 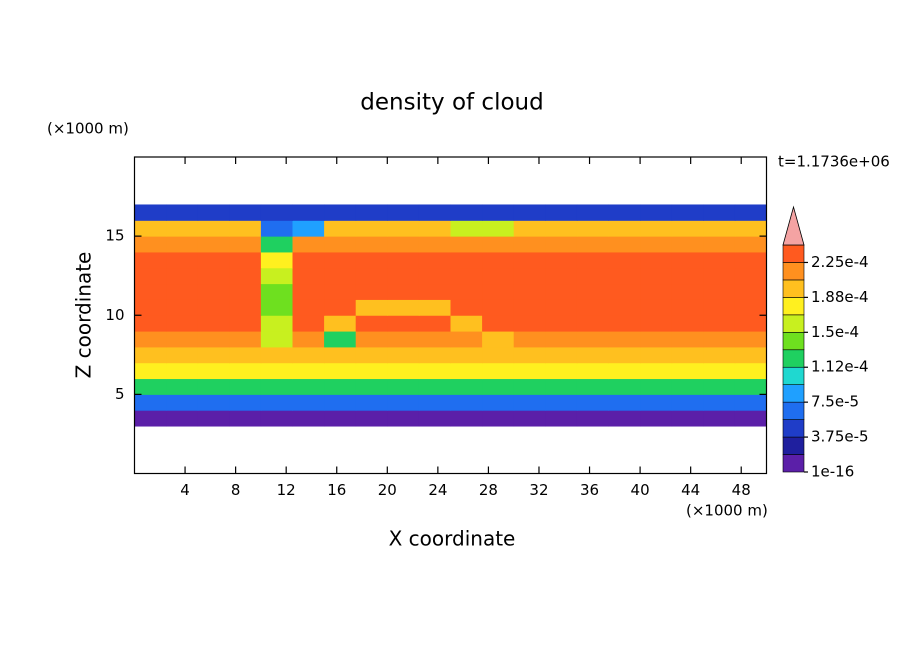 What do you see at coordinates (114, 315) in the screenshot?
I see `y-tick-label: 10` at bounding box center [114, 315].